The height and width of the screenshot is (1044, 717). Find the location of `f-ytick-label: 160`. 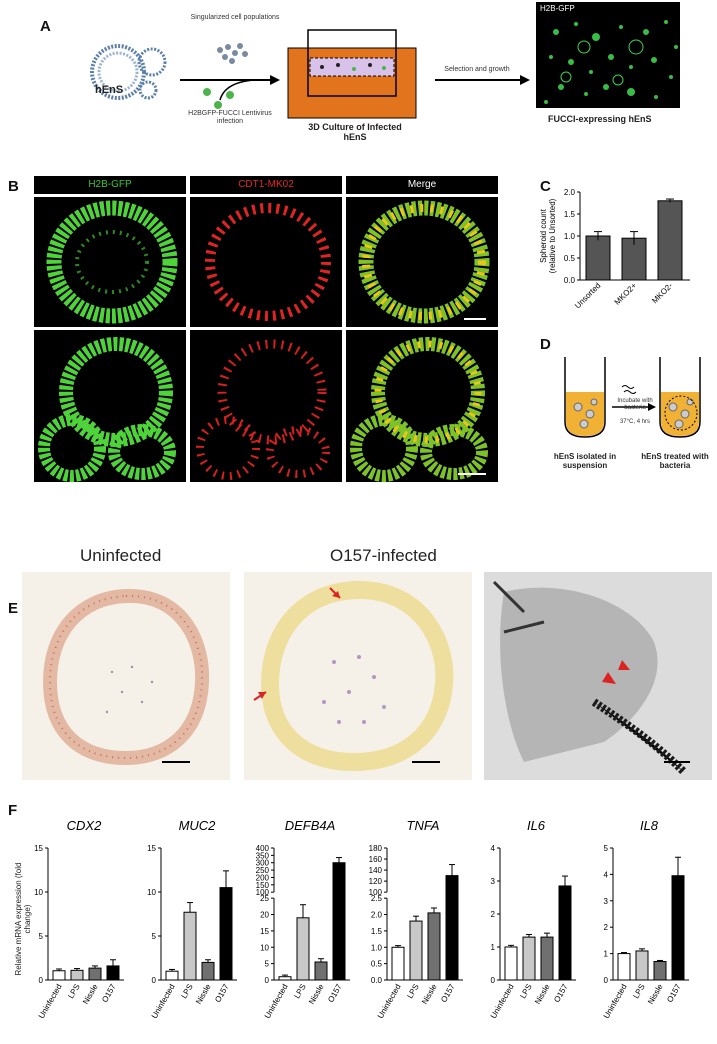

f-ytick-label: 160 is located at coordinates (376, 859).